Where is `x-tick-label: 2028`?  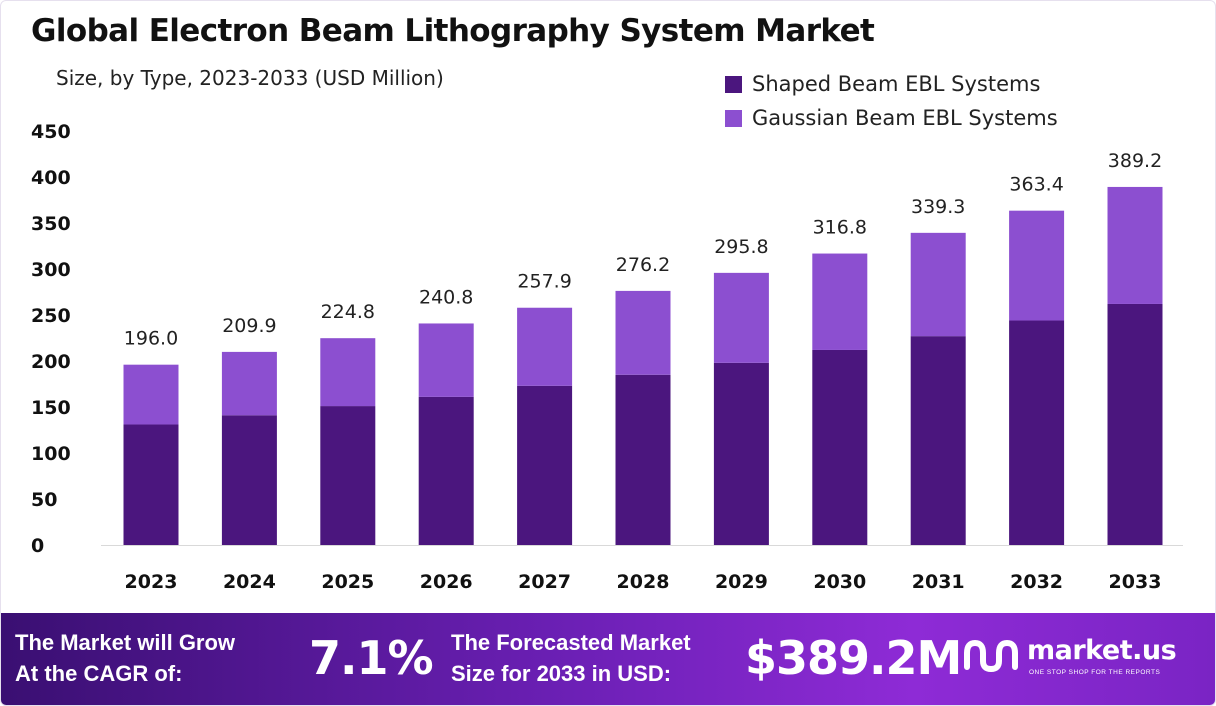 x-tick-label: 2028 is located at coordinates (643, 582).